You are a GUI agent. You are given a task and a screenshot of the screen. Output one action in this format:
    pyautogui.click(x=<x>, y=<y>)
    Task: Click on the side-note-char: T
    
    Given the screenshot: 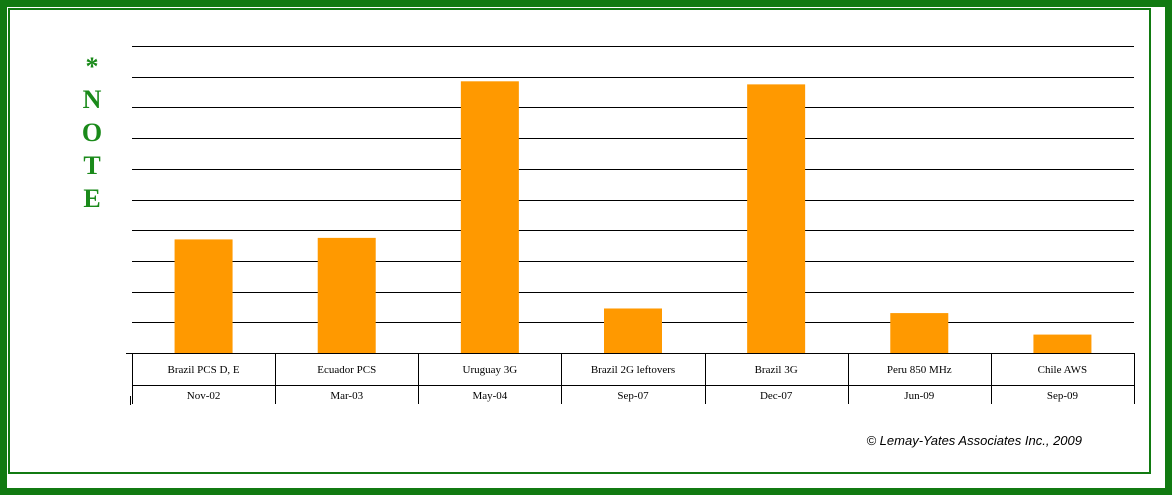 What is the action you would take?
    pyautogui.click(x=92, y=165)
    